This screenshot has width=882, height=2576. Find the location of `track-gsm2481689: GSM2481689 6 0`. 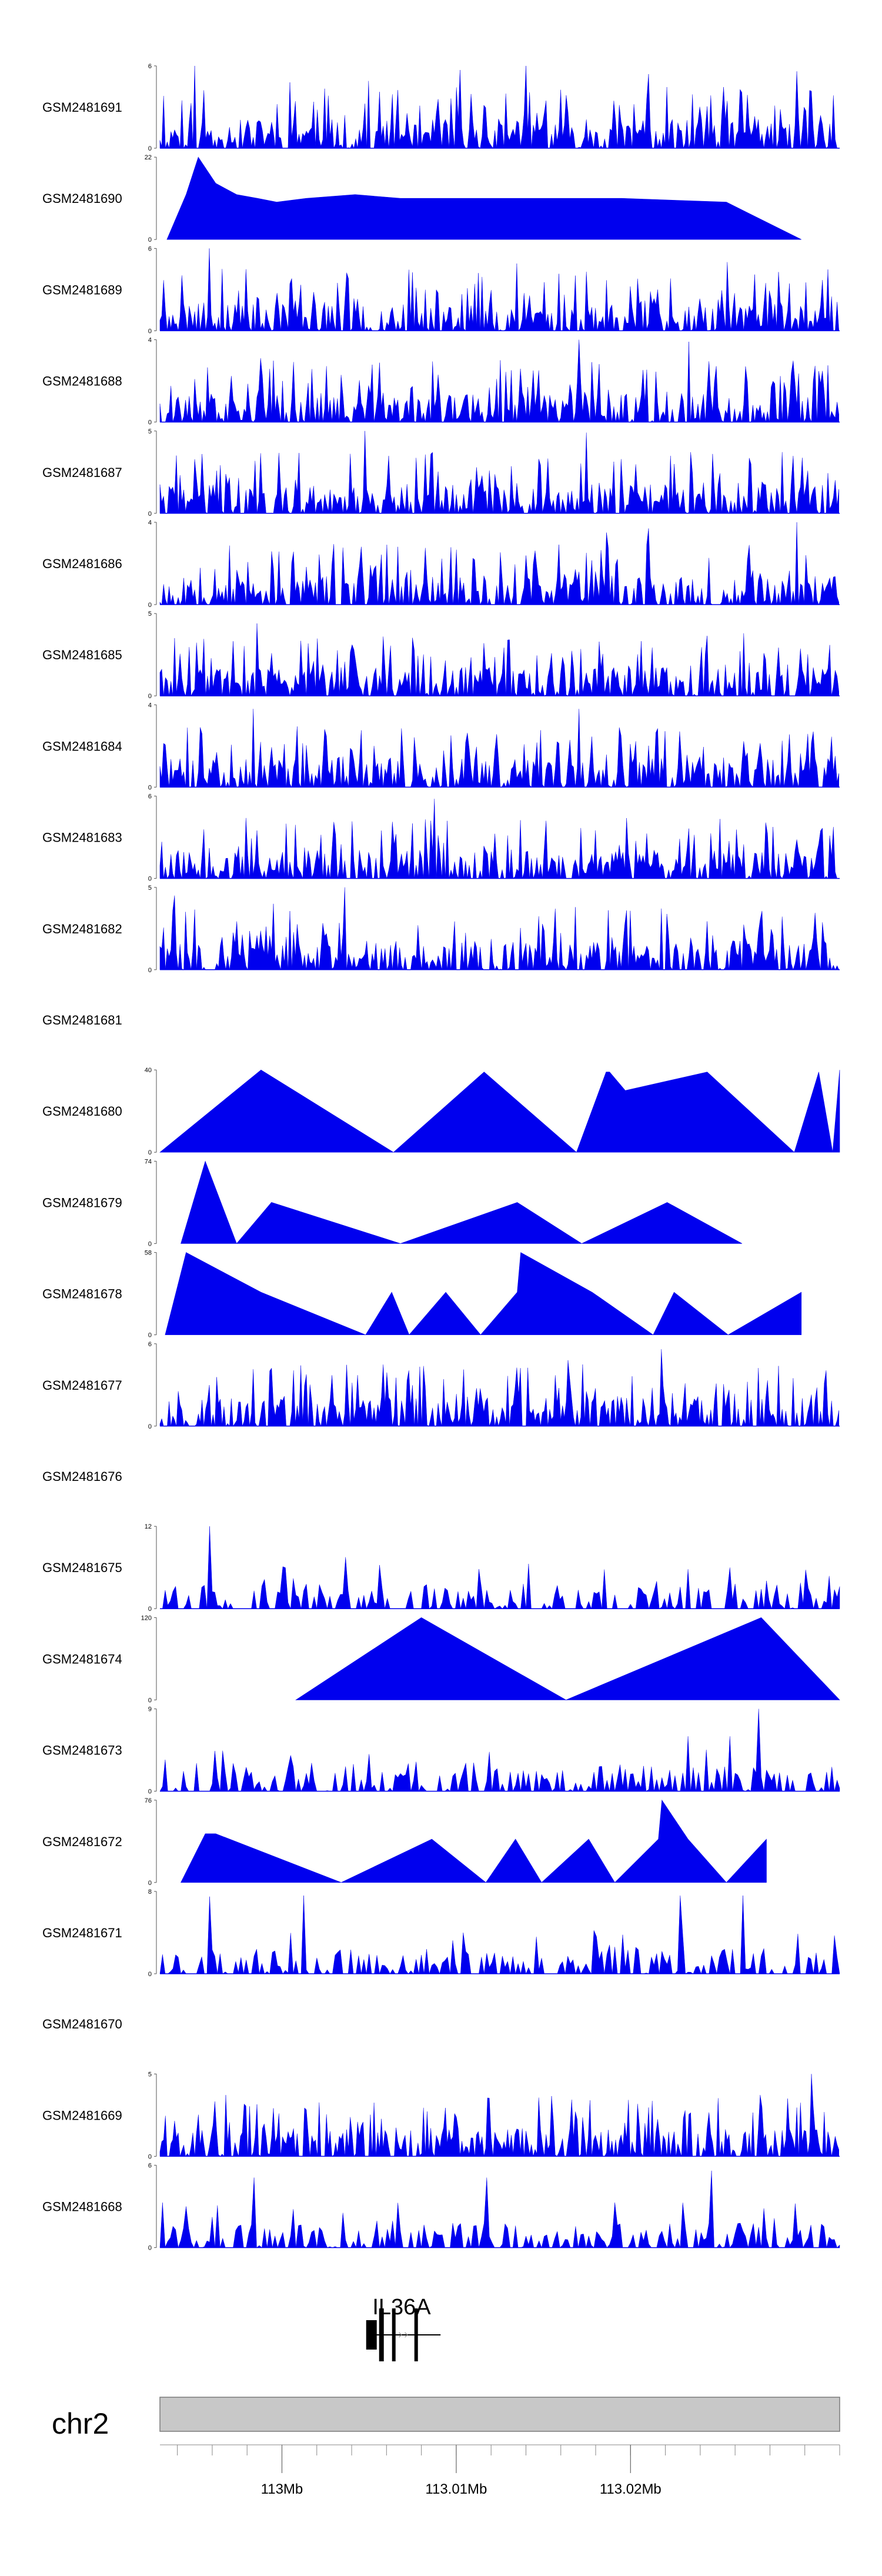

track-gsm2481689: GSM2481689 6 0 is located at coordinates (441, 290).